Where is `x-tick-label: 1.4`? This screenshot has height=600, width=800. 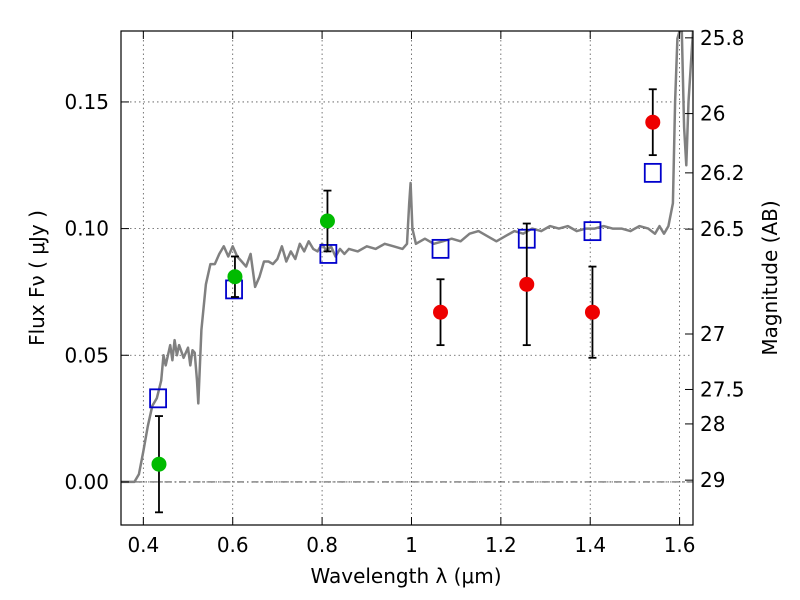 x-tick-label: 1.4 is located at coordinates (590, 545).